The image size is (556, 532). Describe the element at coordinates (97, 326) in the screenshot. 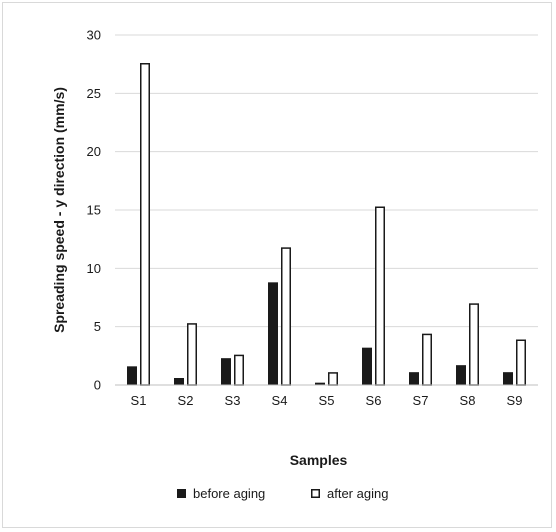

I see `y-tick-label: 5` at that location.